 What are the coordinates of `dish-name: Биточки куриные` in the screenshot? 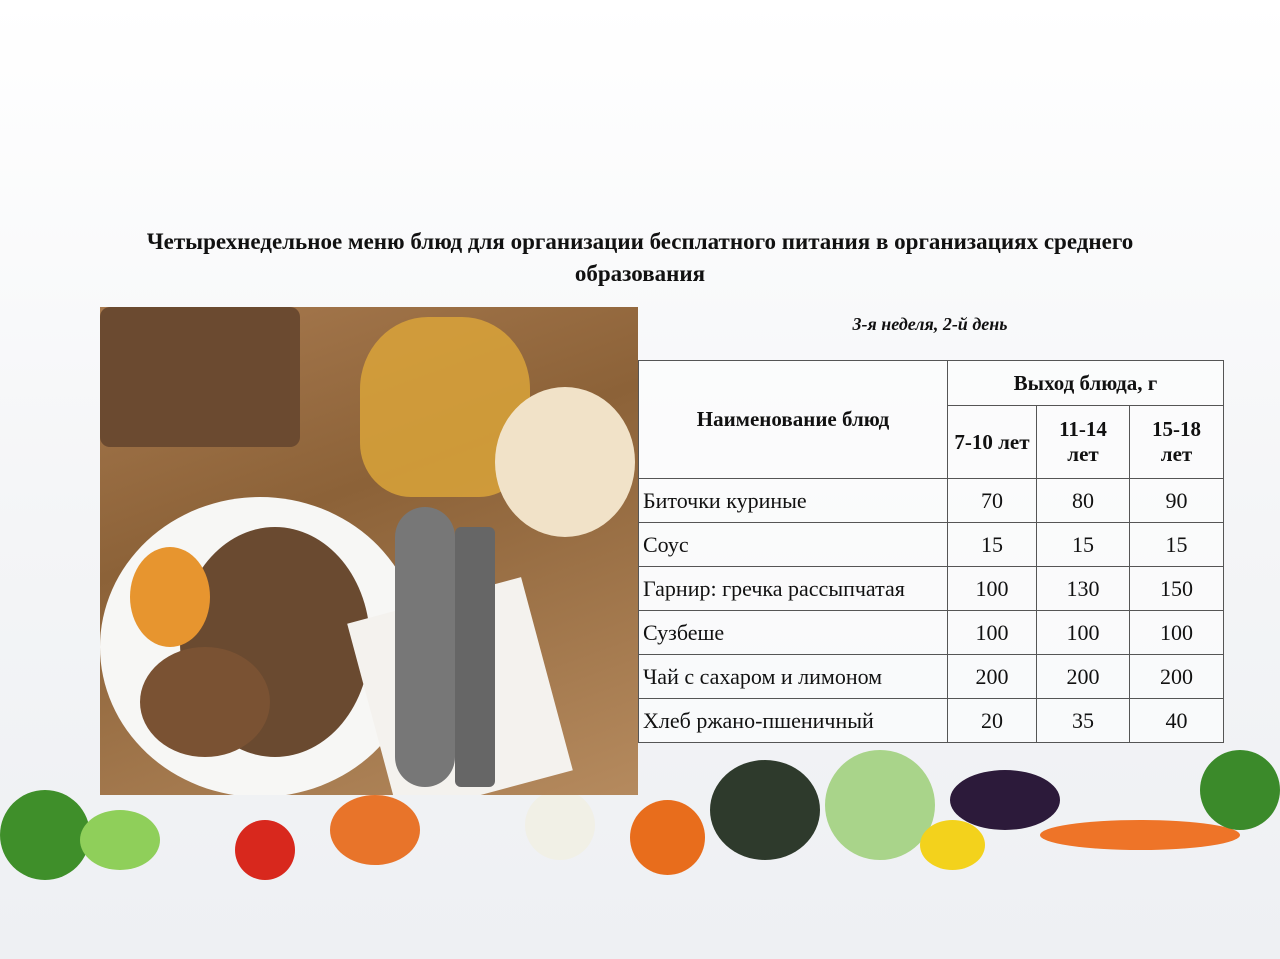 It's located at (793, 500).